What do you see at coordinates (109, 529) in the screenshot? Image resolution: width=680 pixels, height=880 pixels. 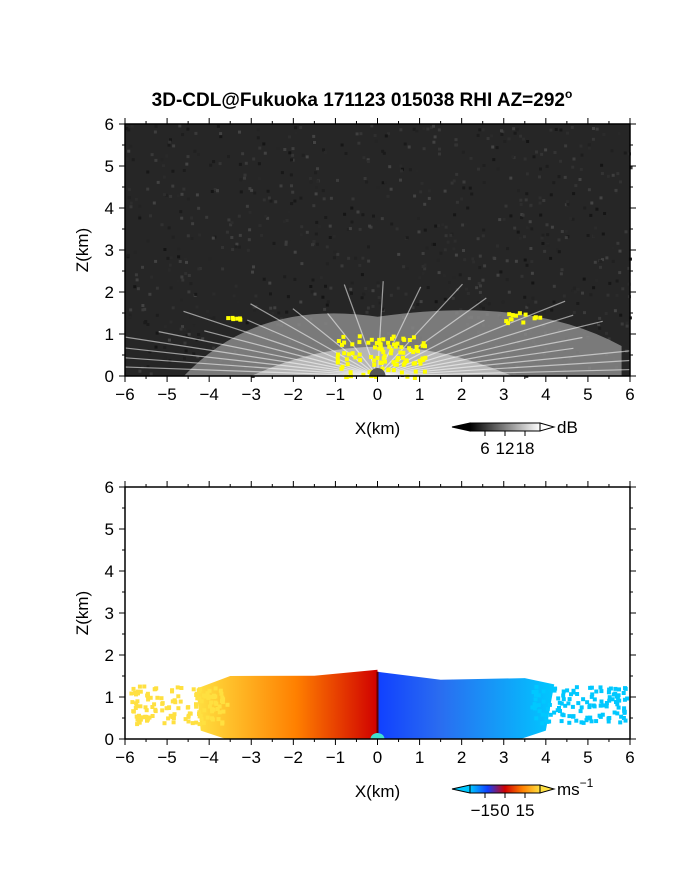 I see `y-tick-label: 5` at bounding box center [109, 529].